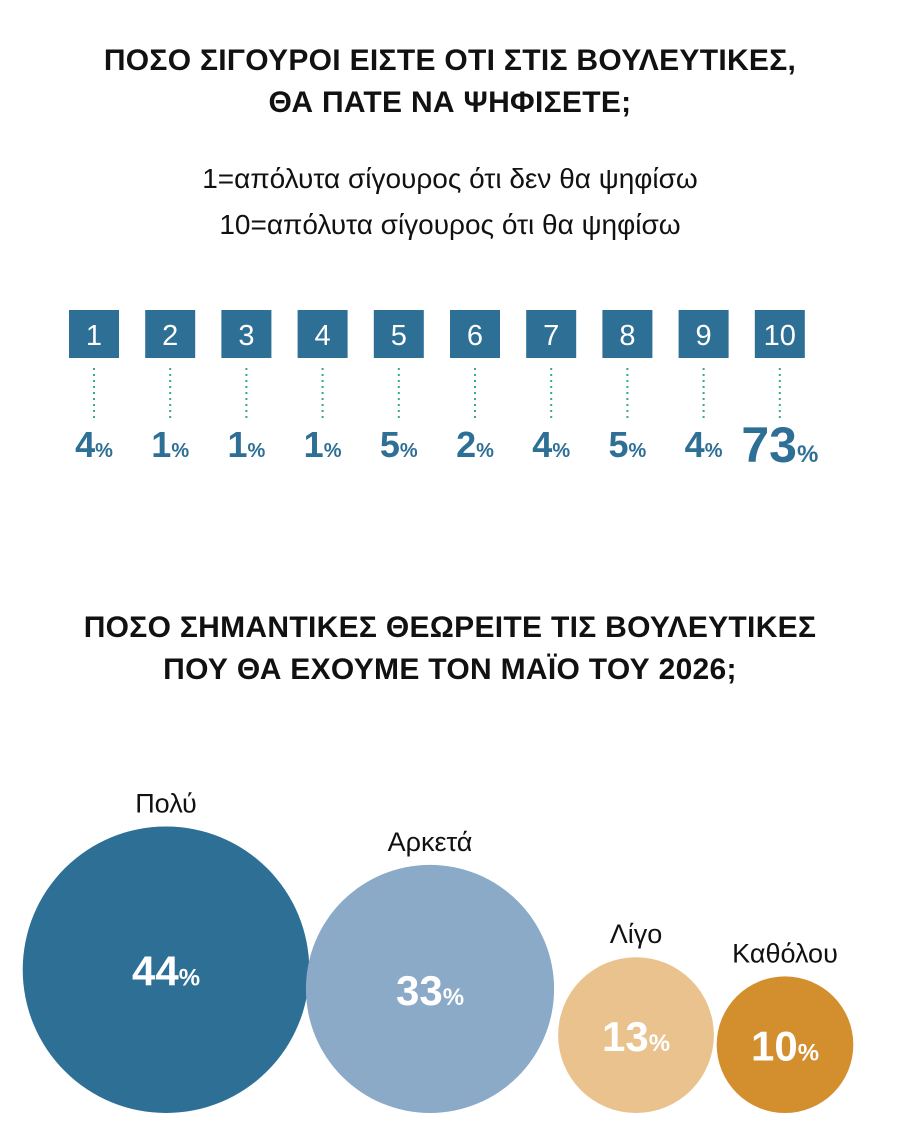  I want to click on bubble-category-label: Πολύ, so click(166, 803).